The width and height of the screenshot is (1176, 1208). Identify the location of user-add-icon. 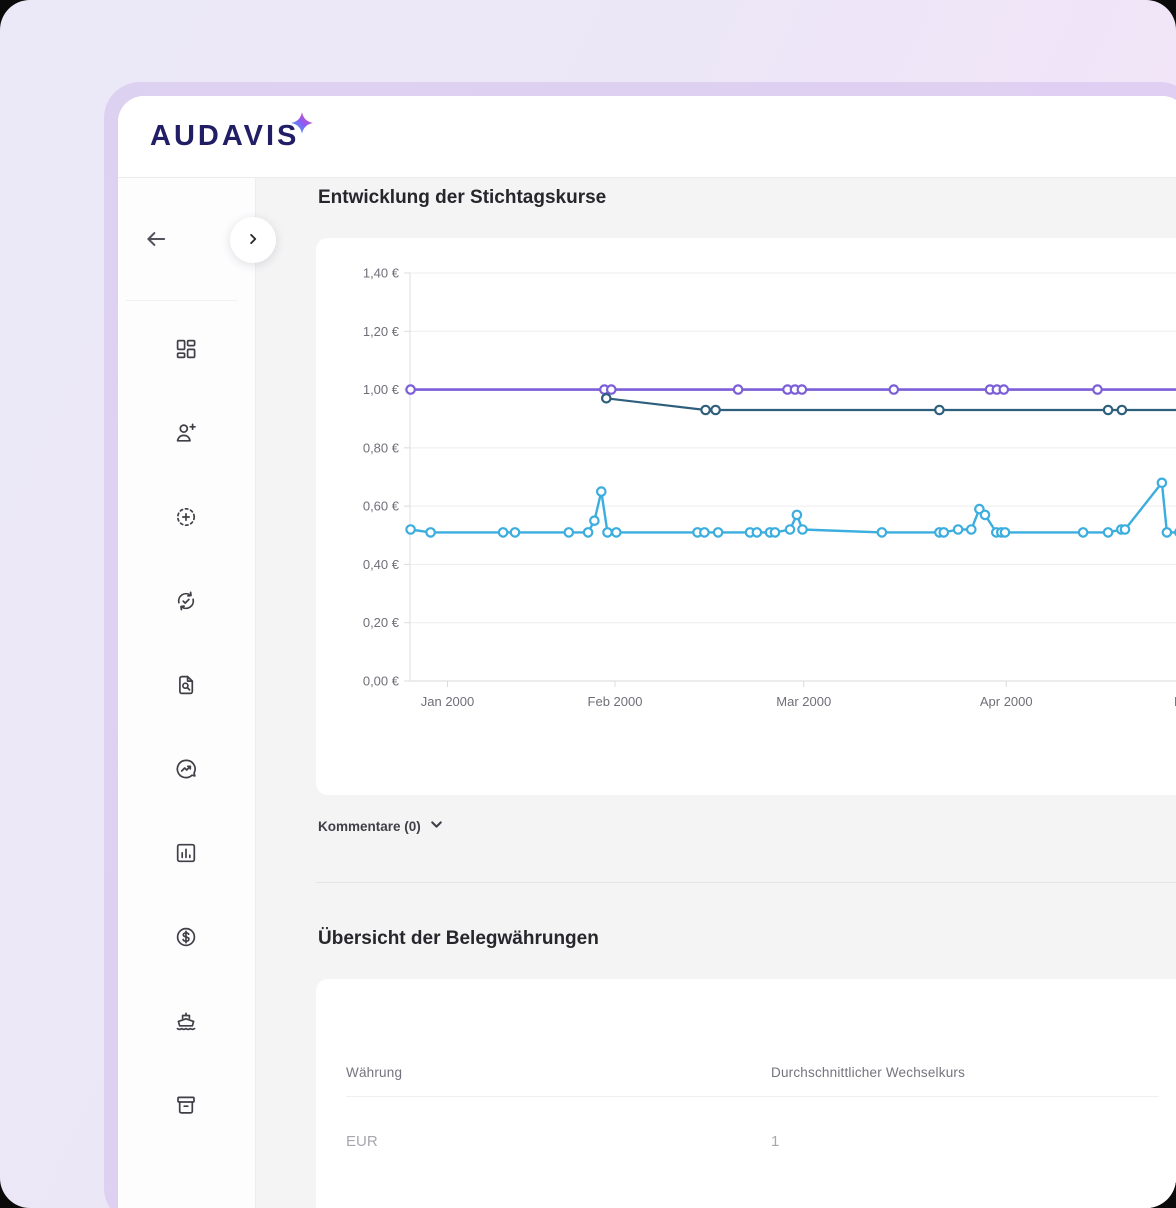
(186, 434).